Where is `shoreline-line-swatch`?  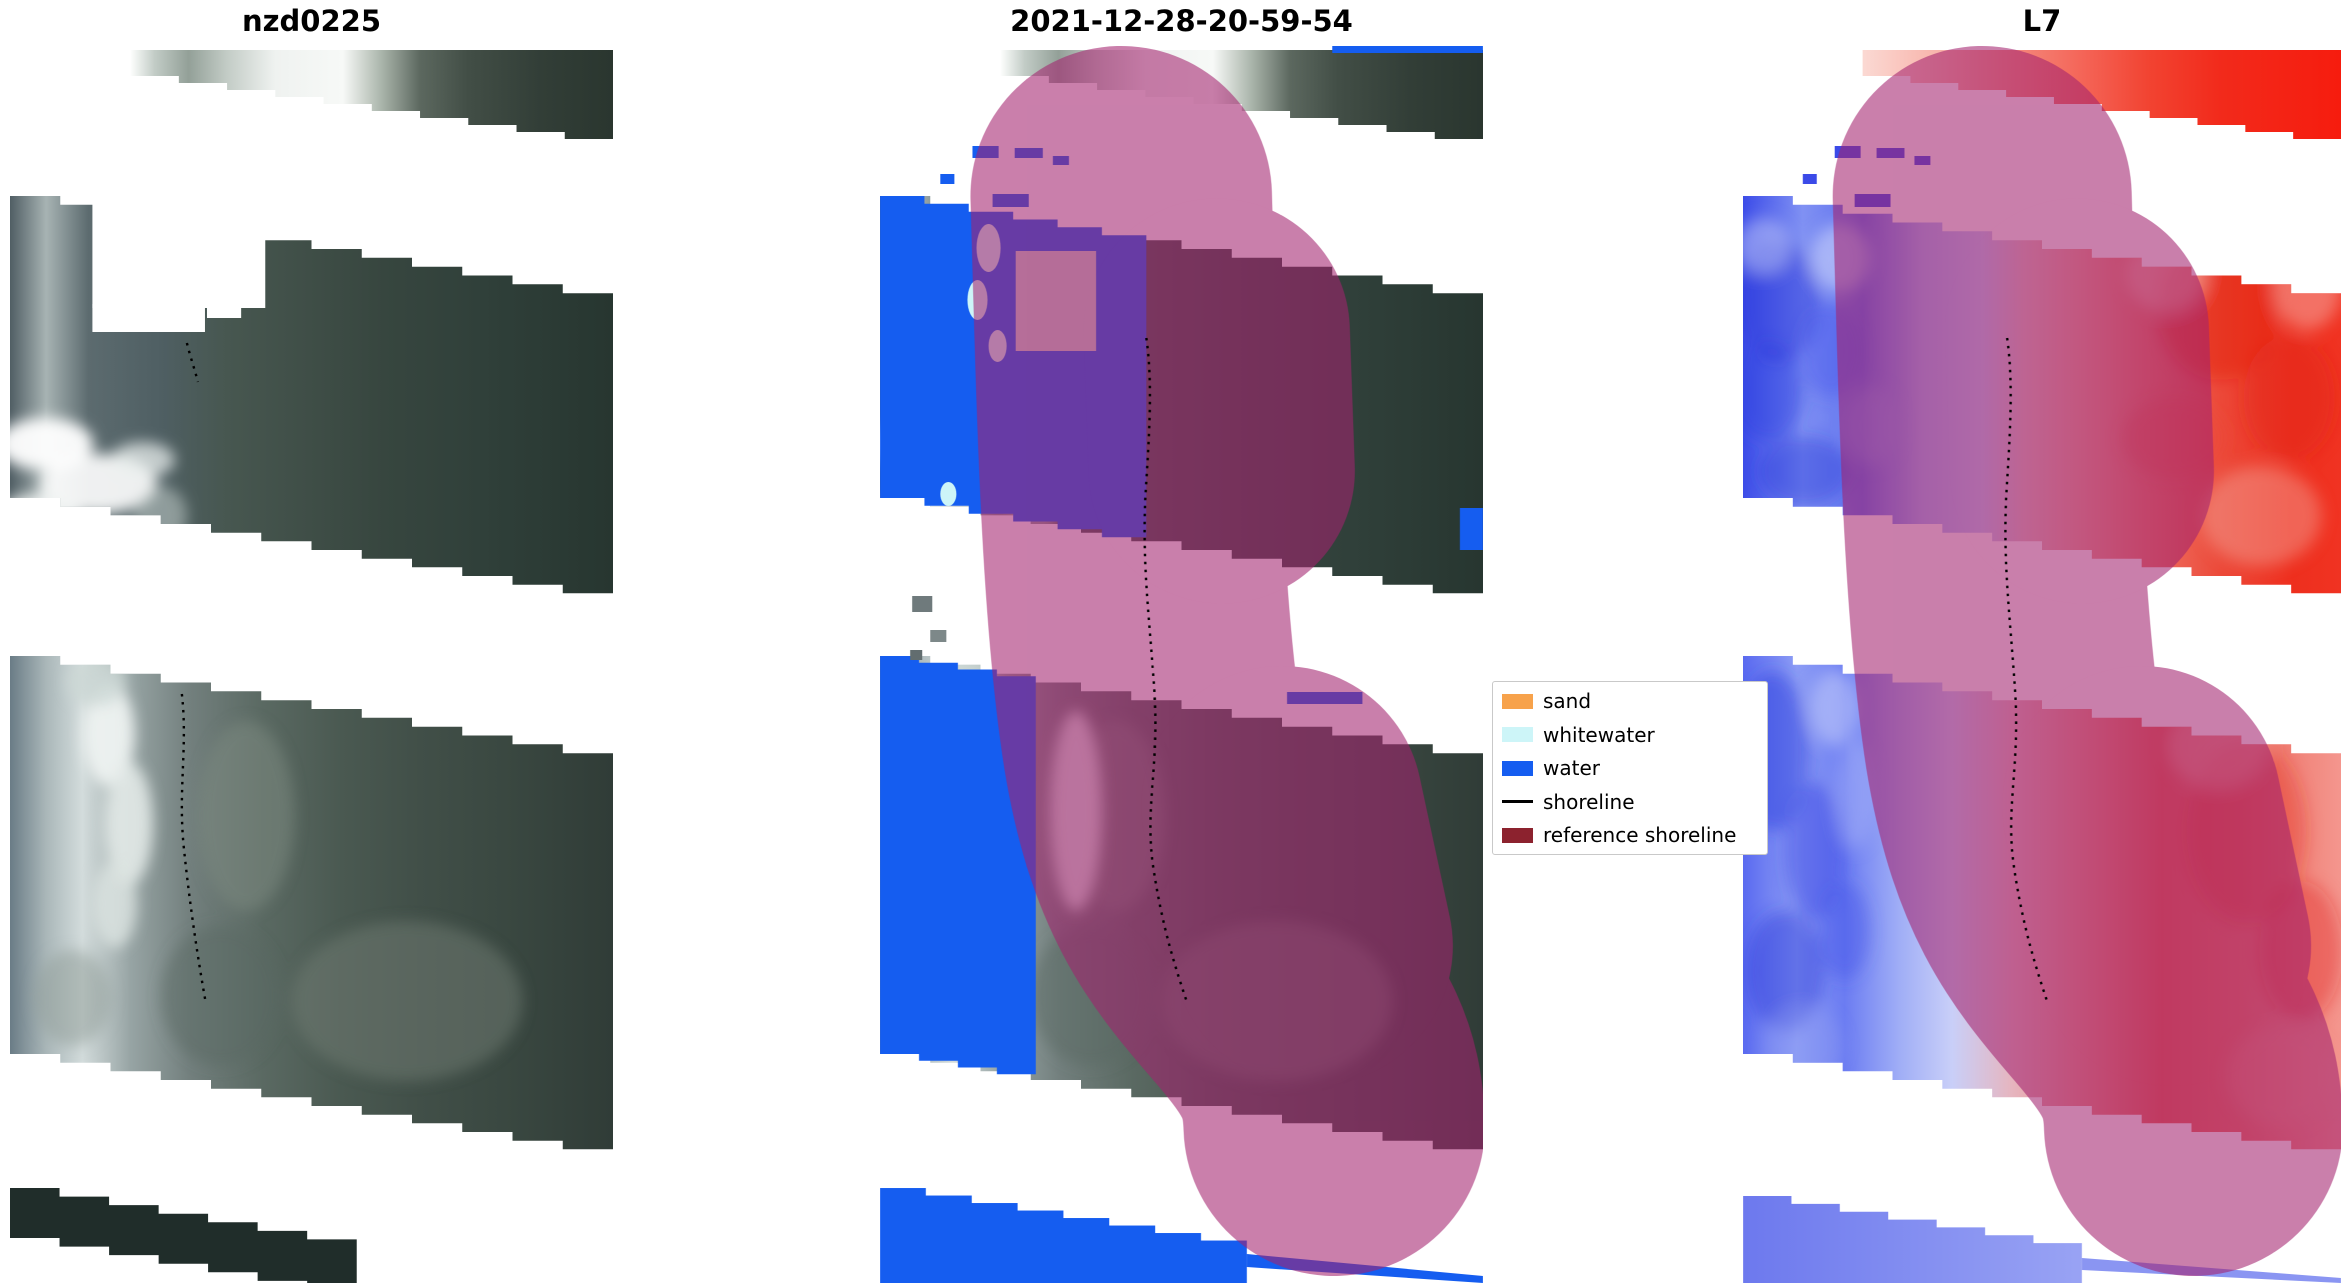
shoreline-line-swatch is located at coordinates (1517, 801).